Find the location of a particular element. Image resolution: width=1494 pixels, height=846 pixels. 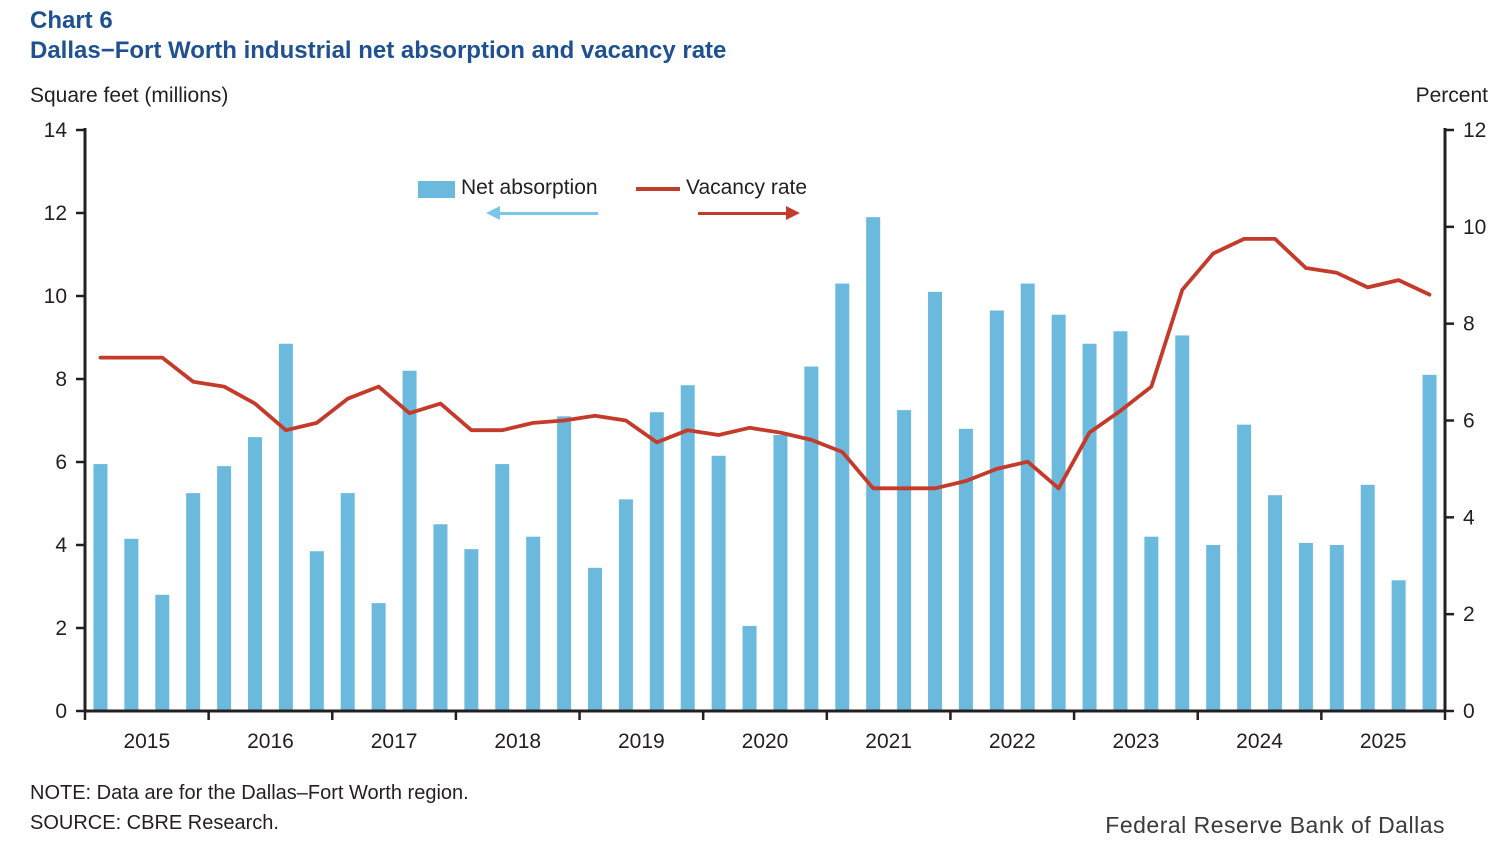

legend: Net absorption Vacancy rate is located at coordinates (648, 198).